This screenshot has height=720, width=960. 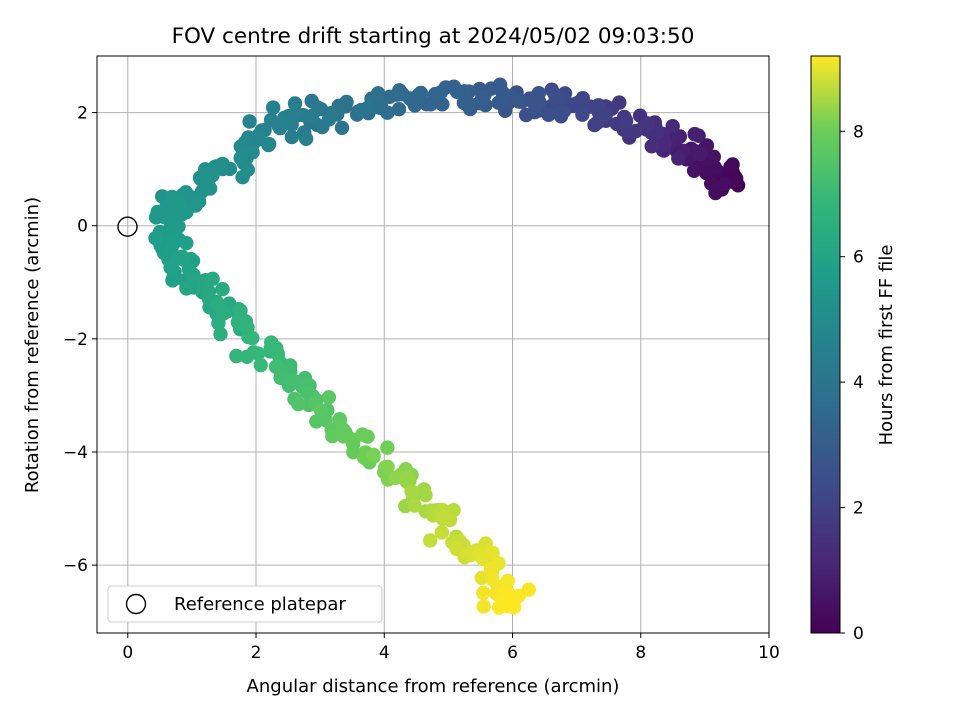 I want to click on x-axis-label: Angular distance from reference (arcmin), so click(x=433, y=686).